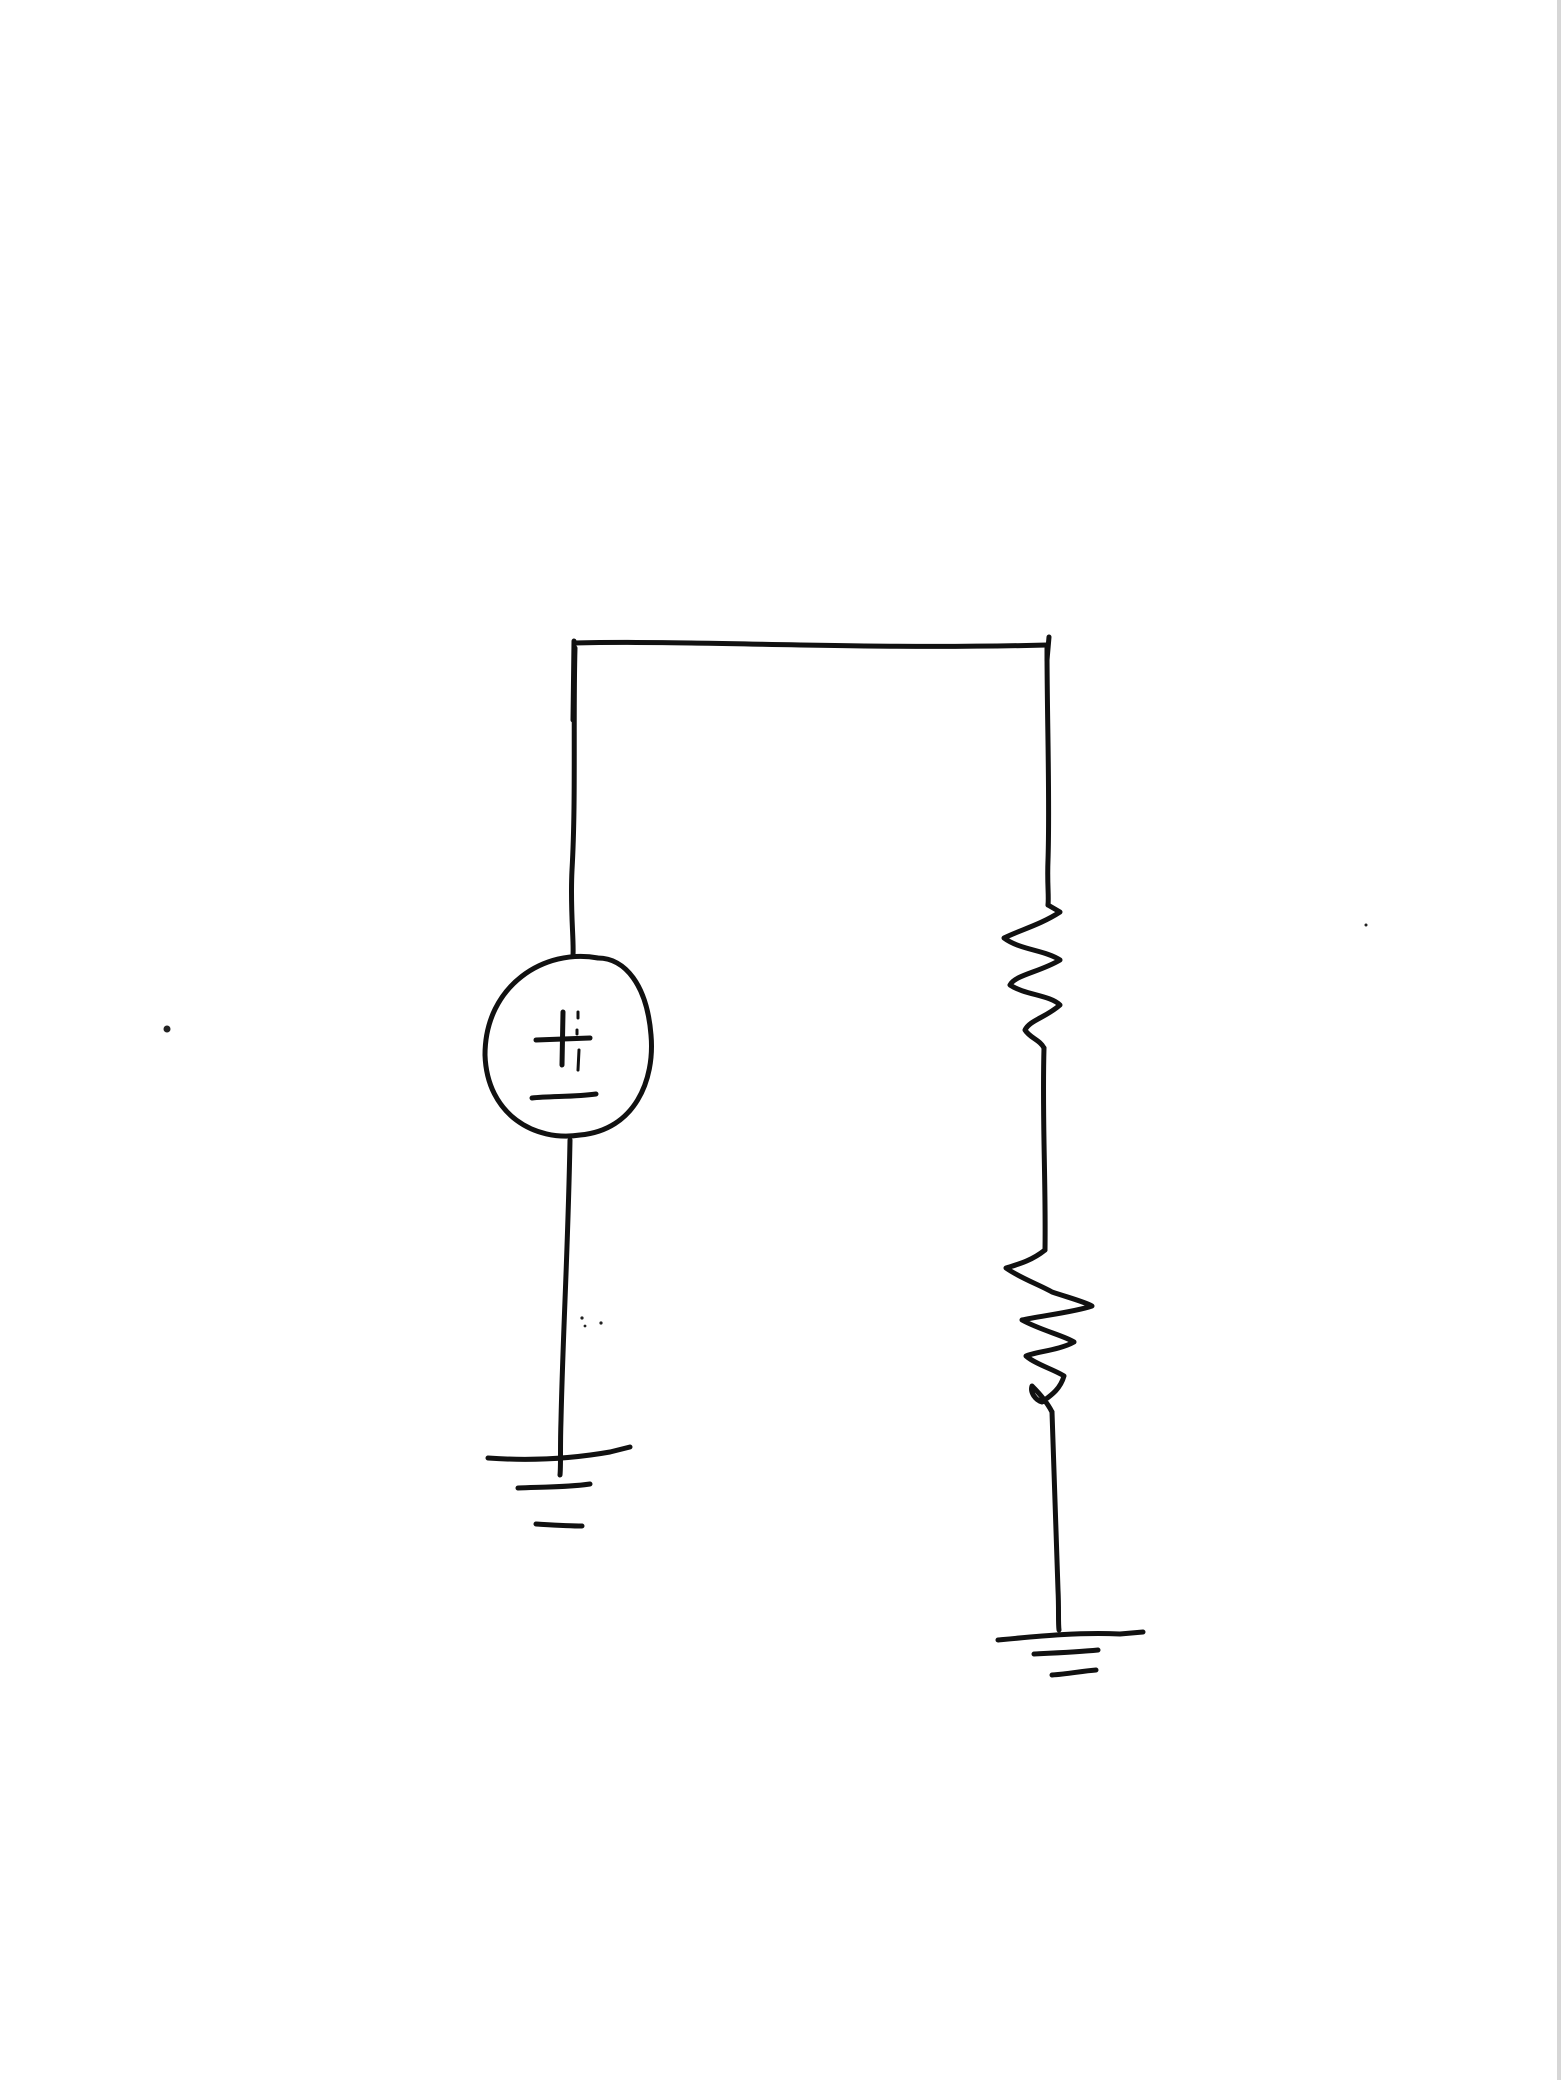 Image resolution: width=1561 pixels, height=2080 pixels. Describe the element at coordinates (1048, 776) in the screenshot. I see `wire-right-upper` at that location.